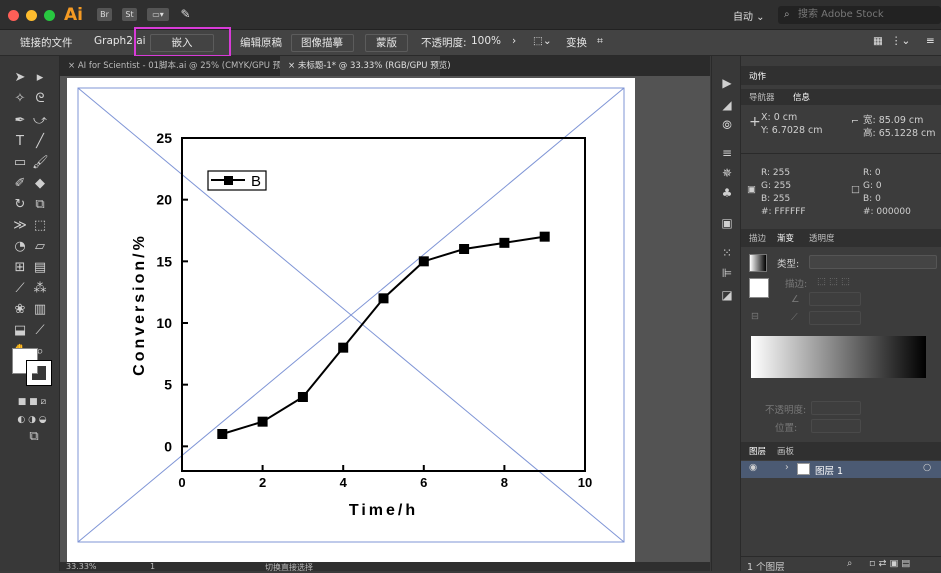  I want to click on crop-icon: ⌗, so click(600, 41).